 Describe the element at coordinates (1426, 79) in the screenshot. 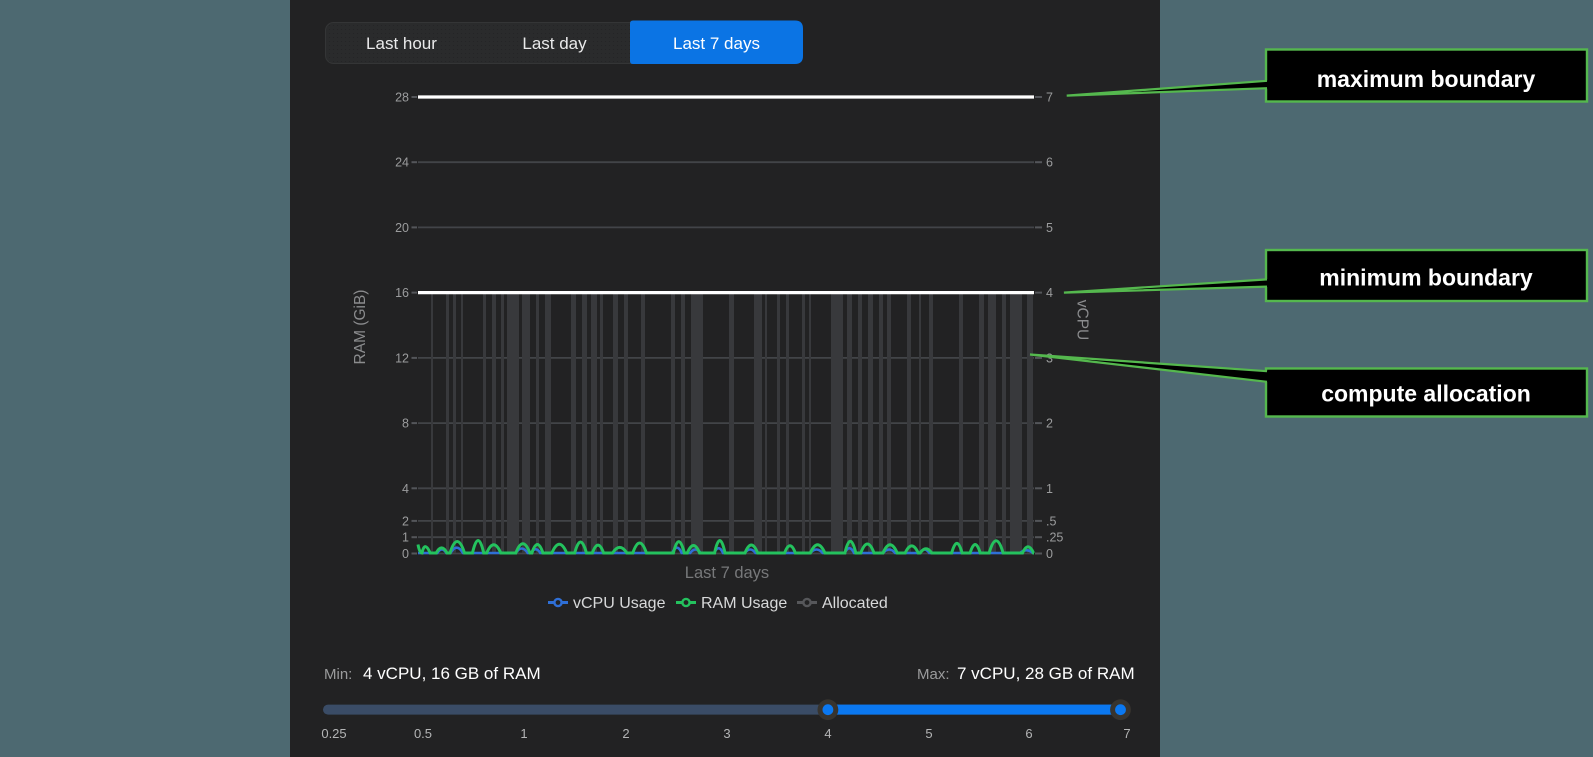

I see `svg-text: maximum boundary` at that location.